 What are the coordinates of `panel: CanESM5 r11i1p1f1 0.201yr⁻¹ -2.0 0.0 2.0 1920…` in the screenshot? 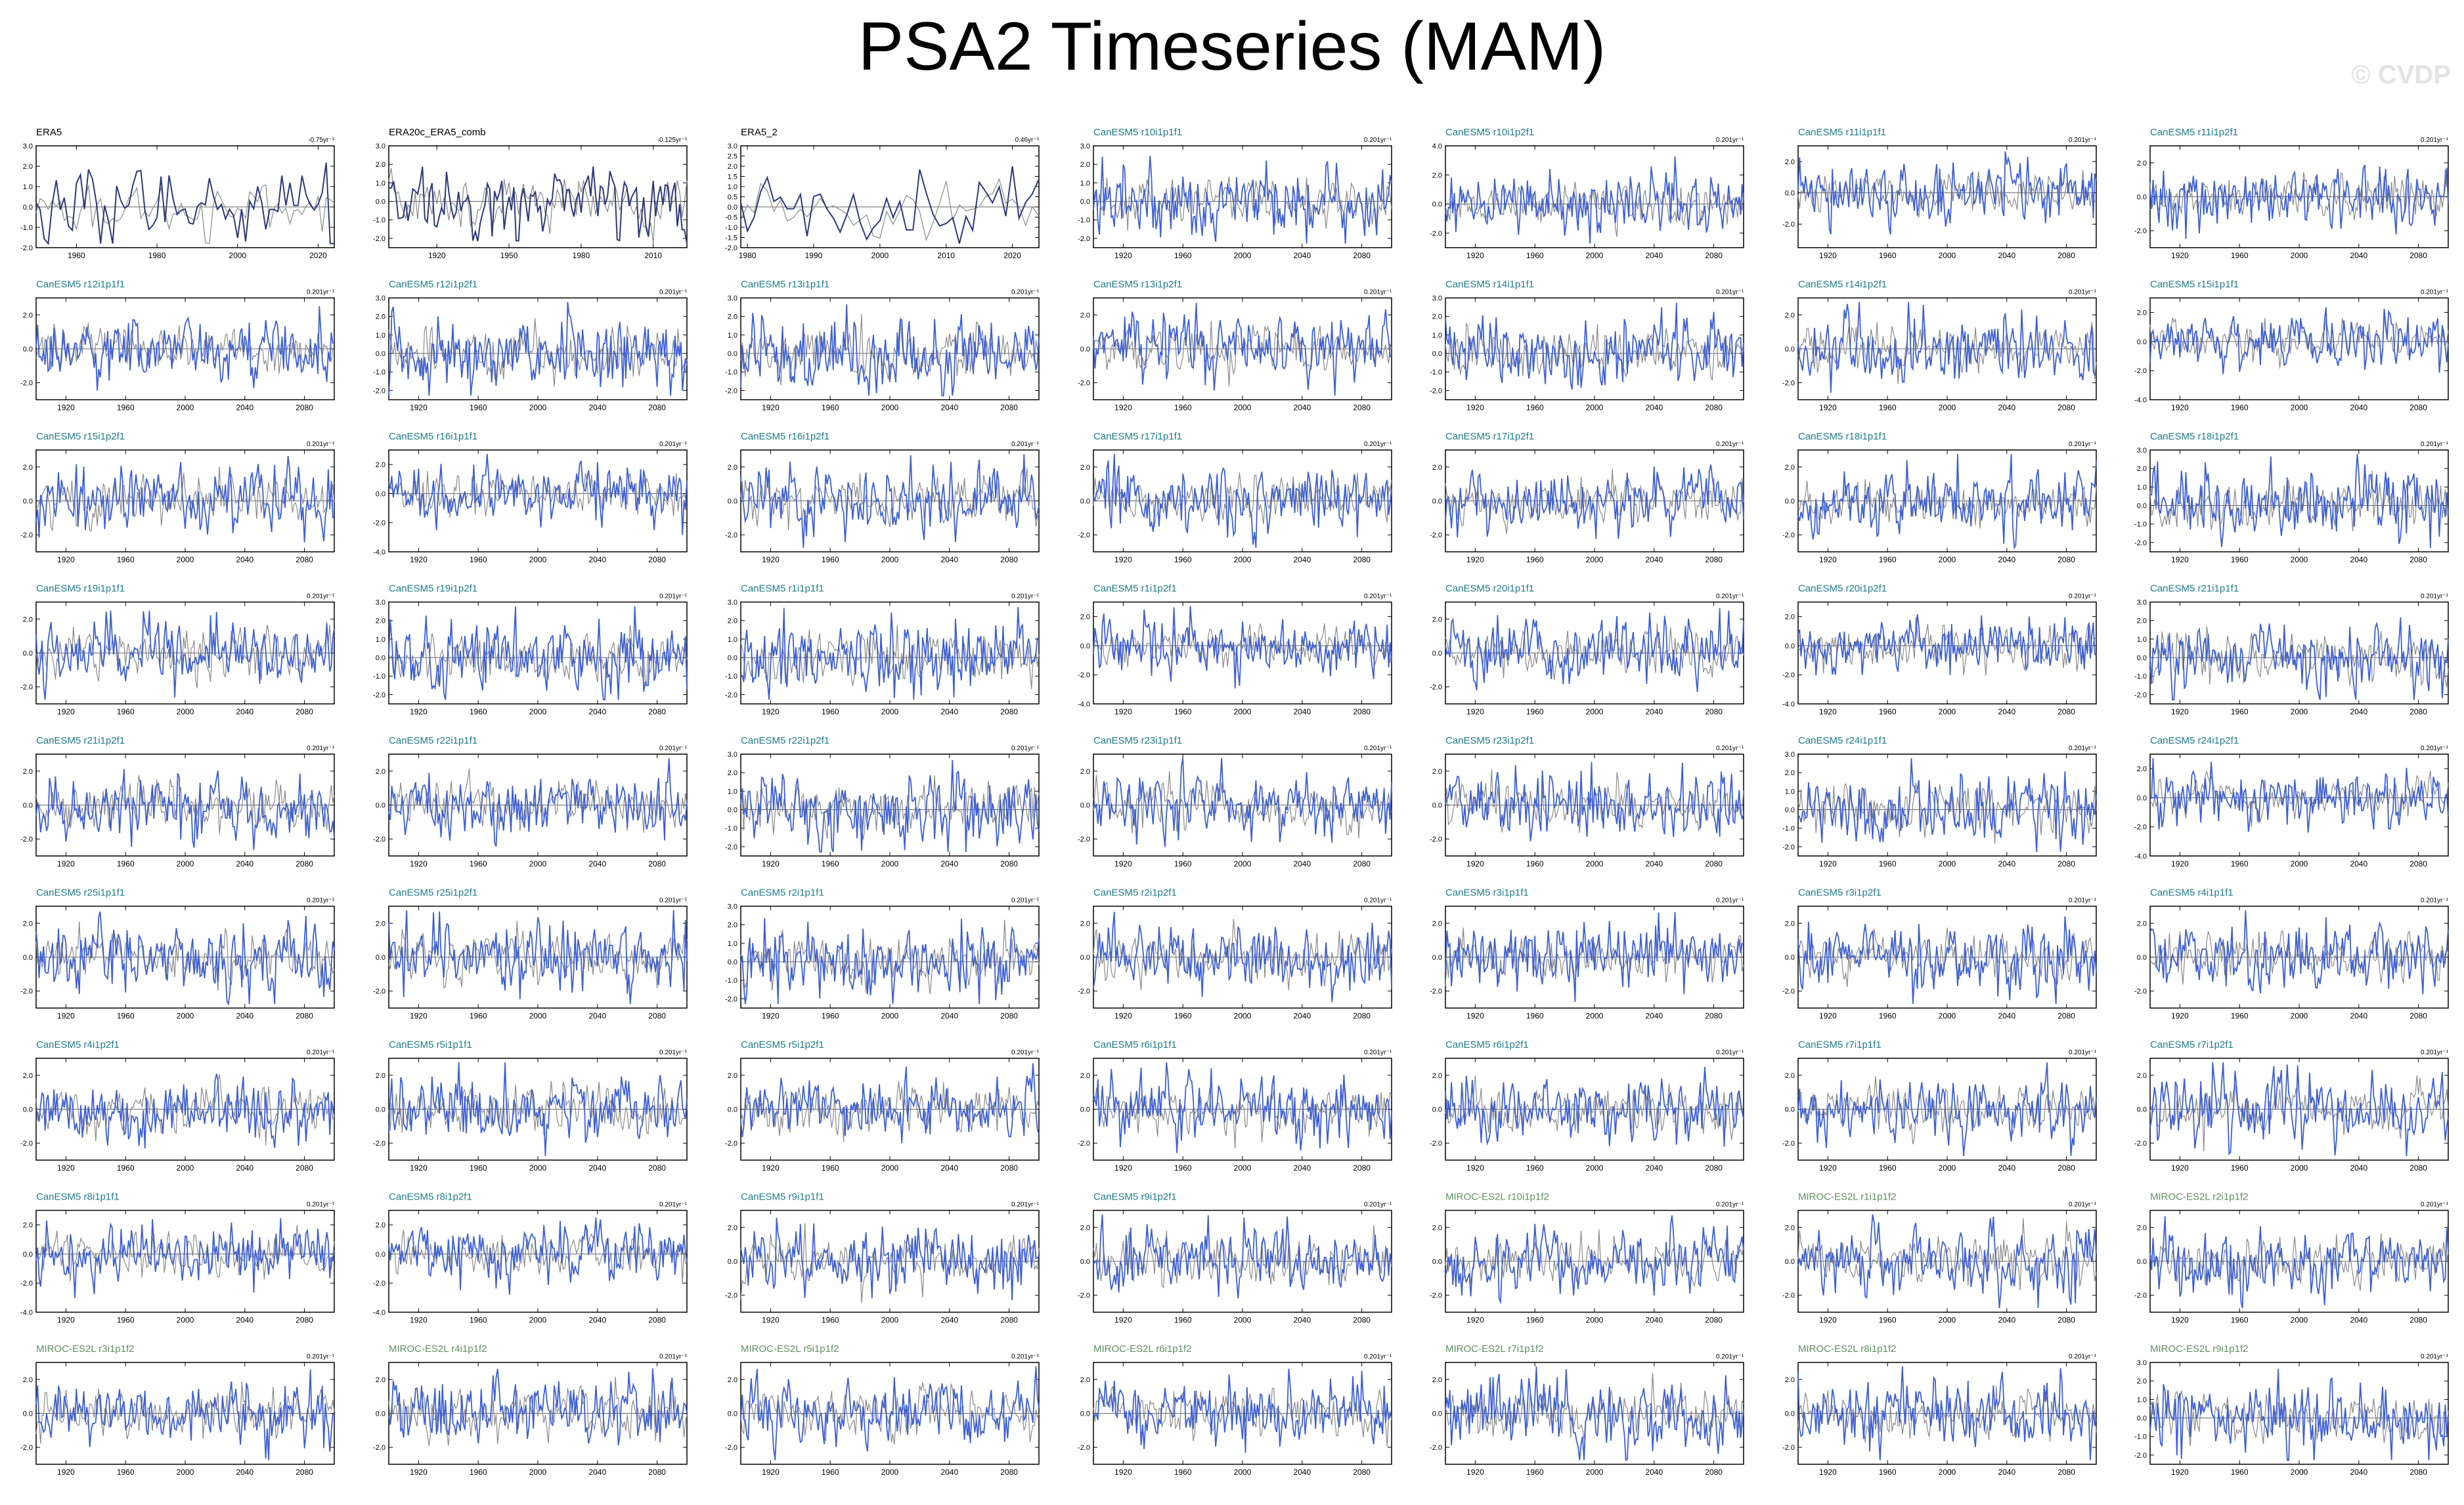 It's located at (1939, 193).